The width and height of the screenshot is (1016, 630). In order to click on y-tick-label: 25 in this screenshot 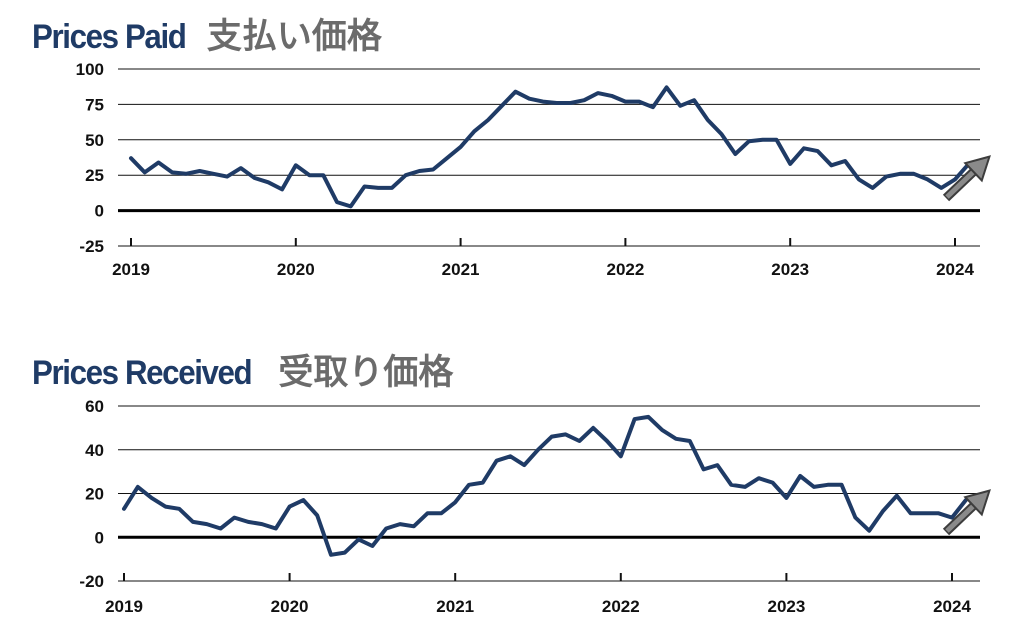, I will do `click(94, 175)`.